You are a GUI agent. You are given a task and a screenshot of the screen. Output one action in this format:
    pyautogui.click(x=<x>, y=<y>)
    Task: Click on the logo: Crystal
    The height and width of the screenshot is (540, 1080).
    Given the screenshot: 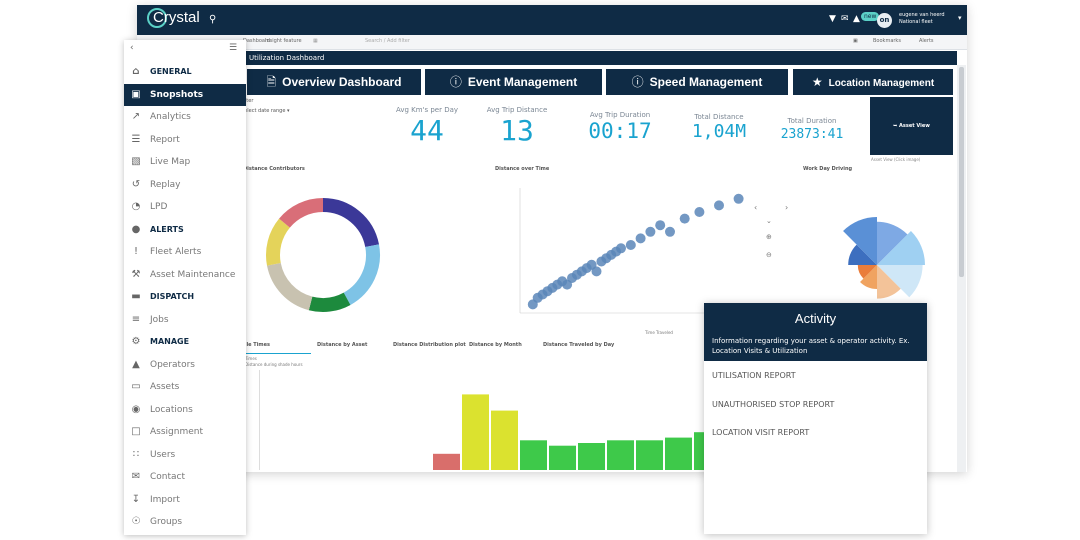 What is the action you would take?
    pyautogui.click(x=173, y=18)
    